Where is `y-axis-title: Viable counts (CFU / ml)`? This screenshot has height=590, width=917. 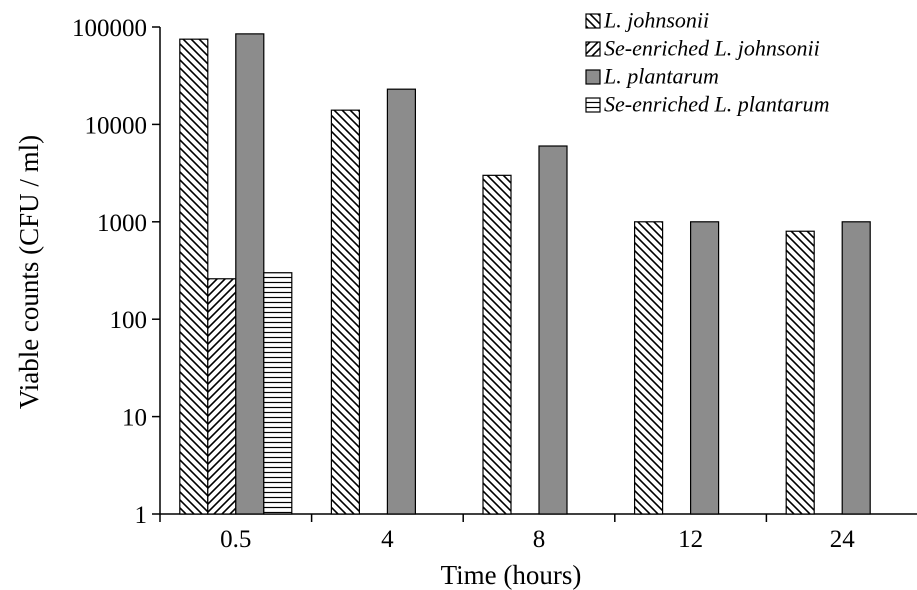
y-axis-title: Viable counts (CFU / ml) is located at coordinates (29, 272).